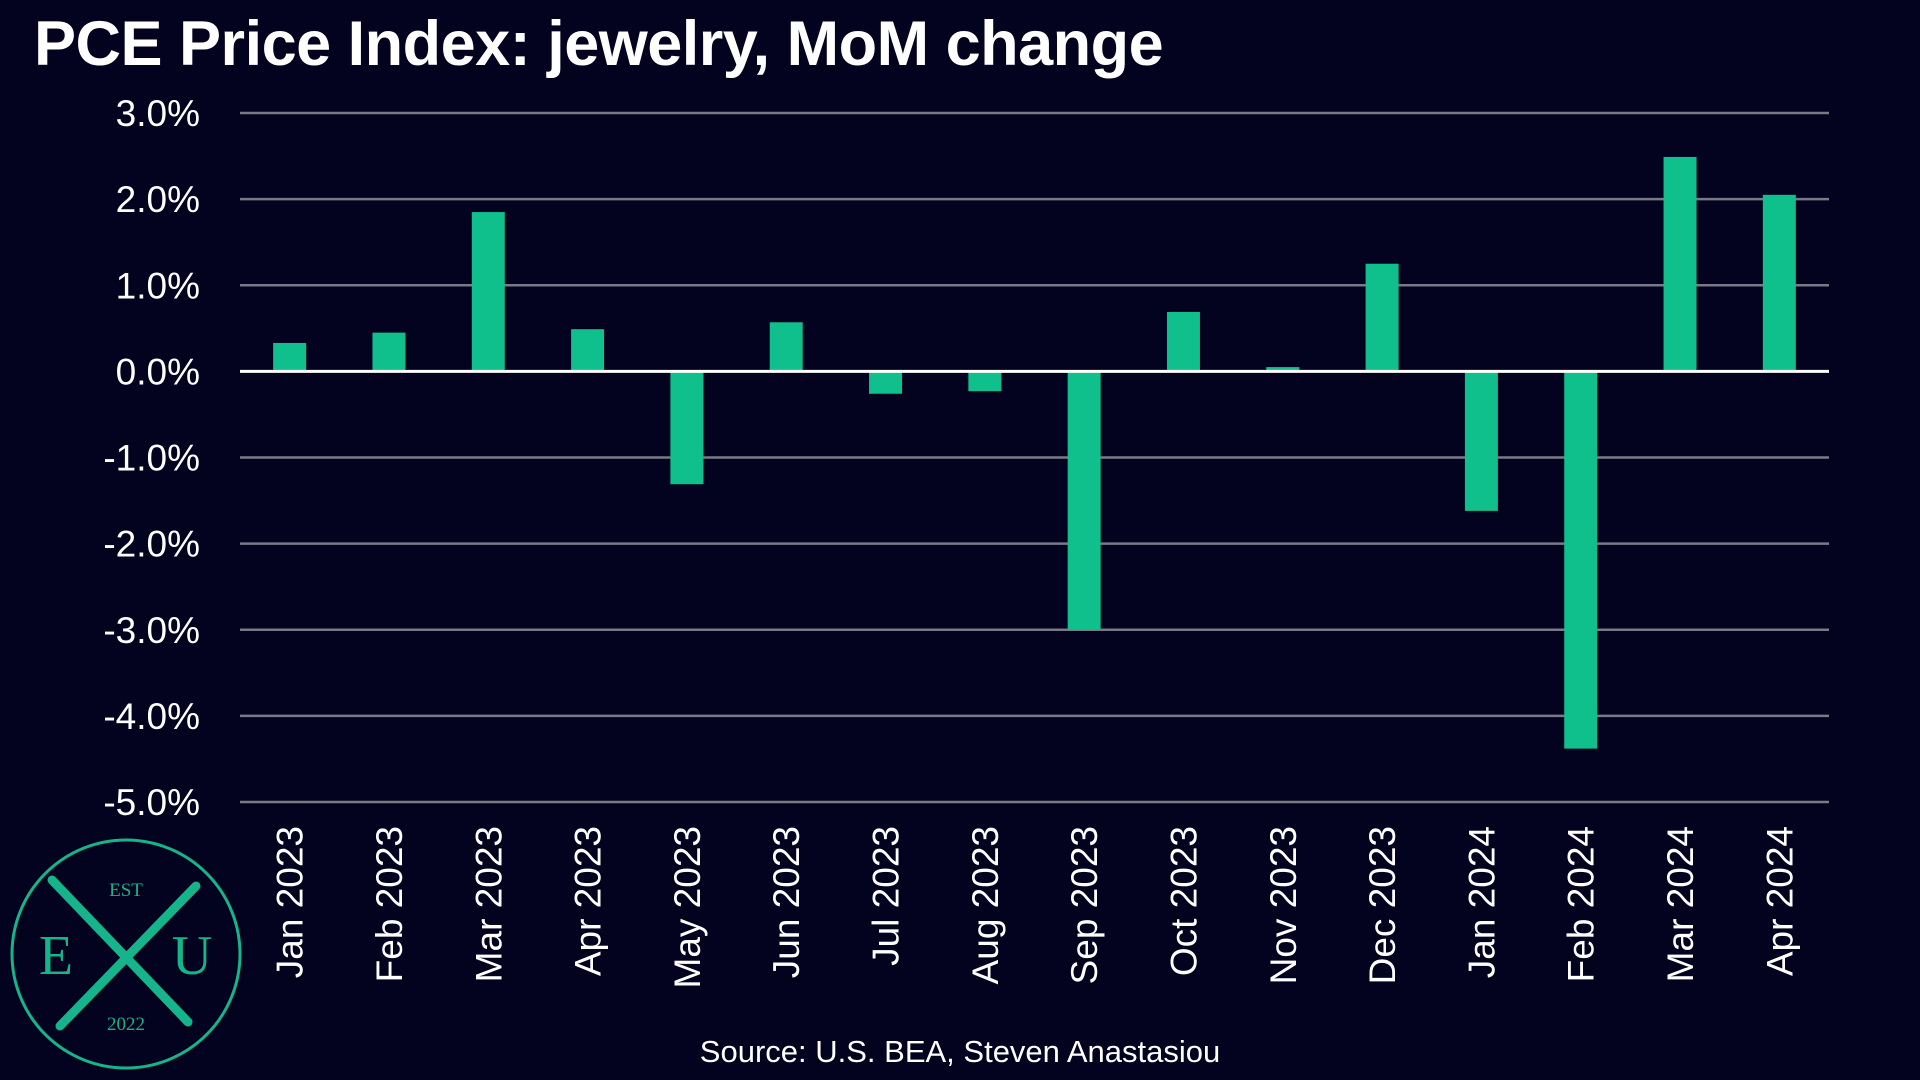 This screenshot has width=1920, height=1080. I want to click on logo-x-stroke-right, so click(128, 956).